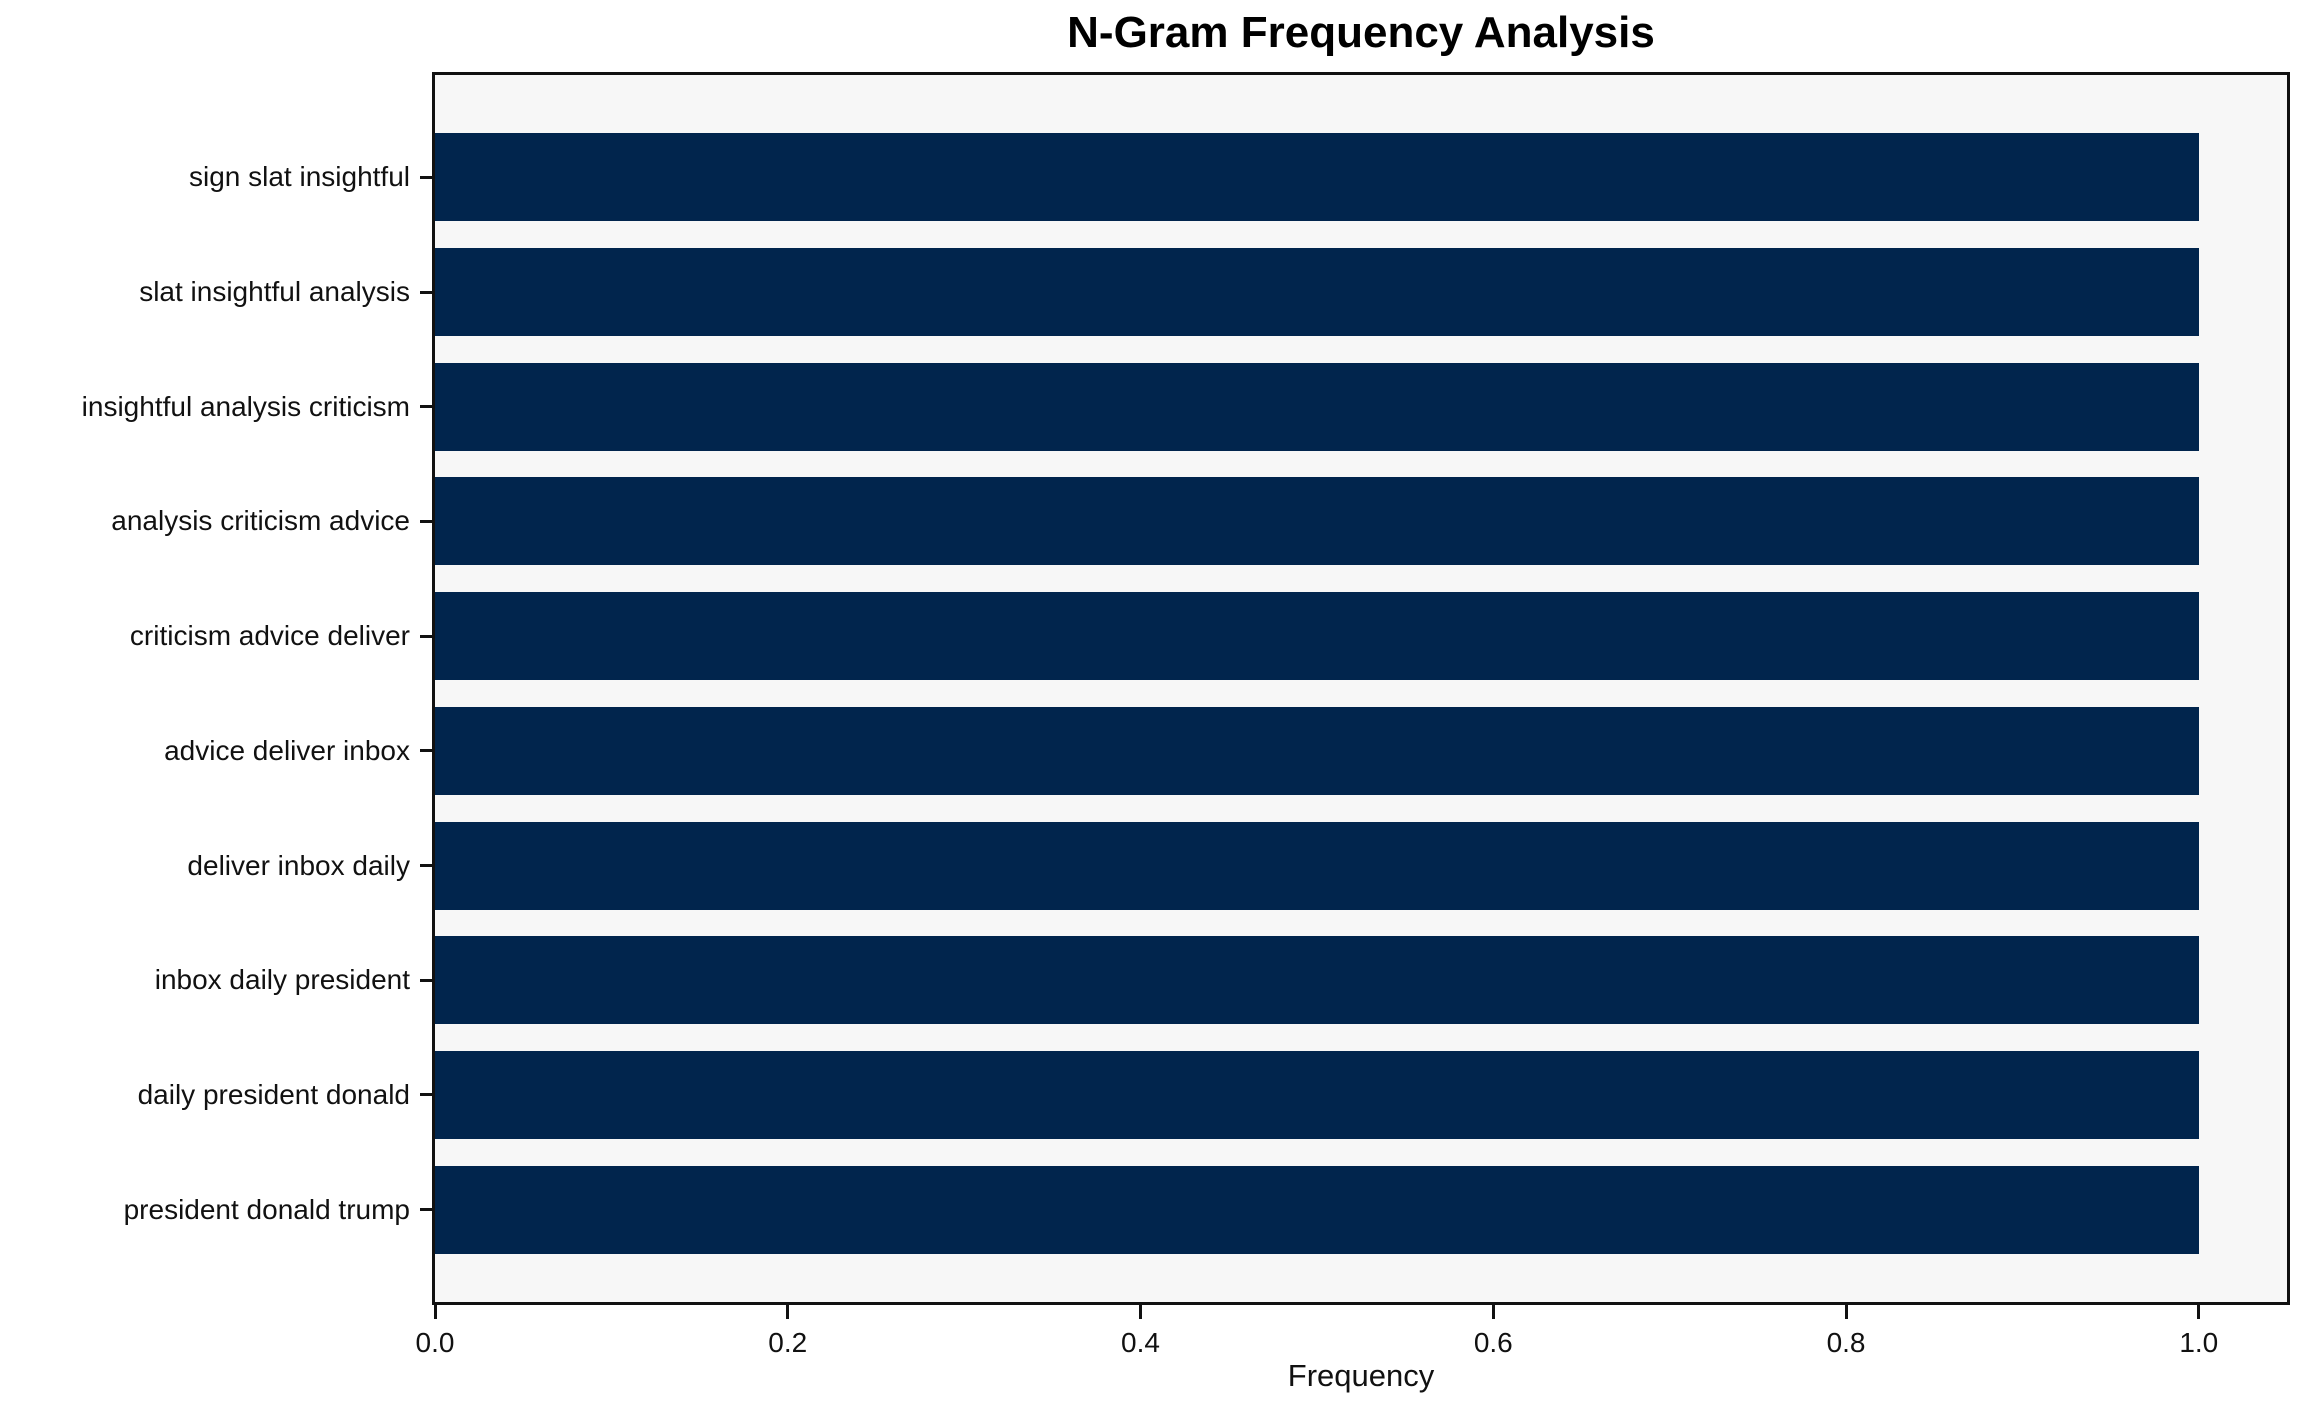  Describe the element at coordinates (1361, 32) in the screenshot. I see `chart-title: N-Gram Frequency Analysis` at that location.